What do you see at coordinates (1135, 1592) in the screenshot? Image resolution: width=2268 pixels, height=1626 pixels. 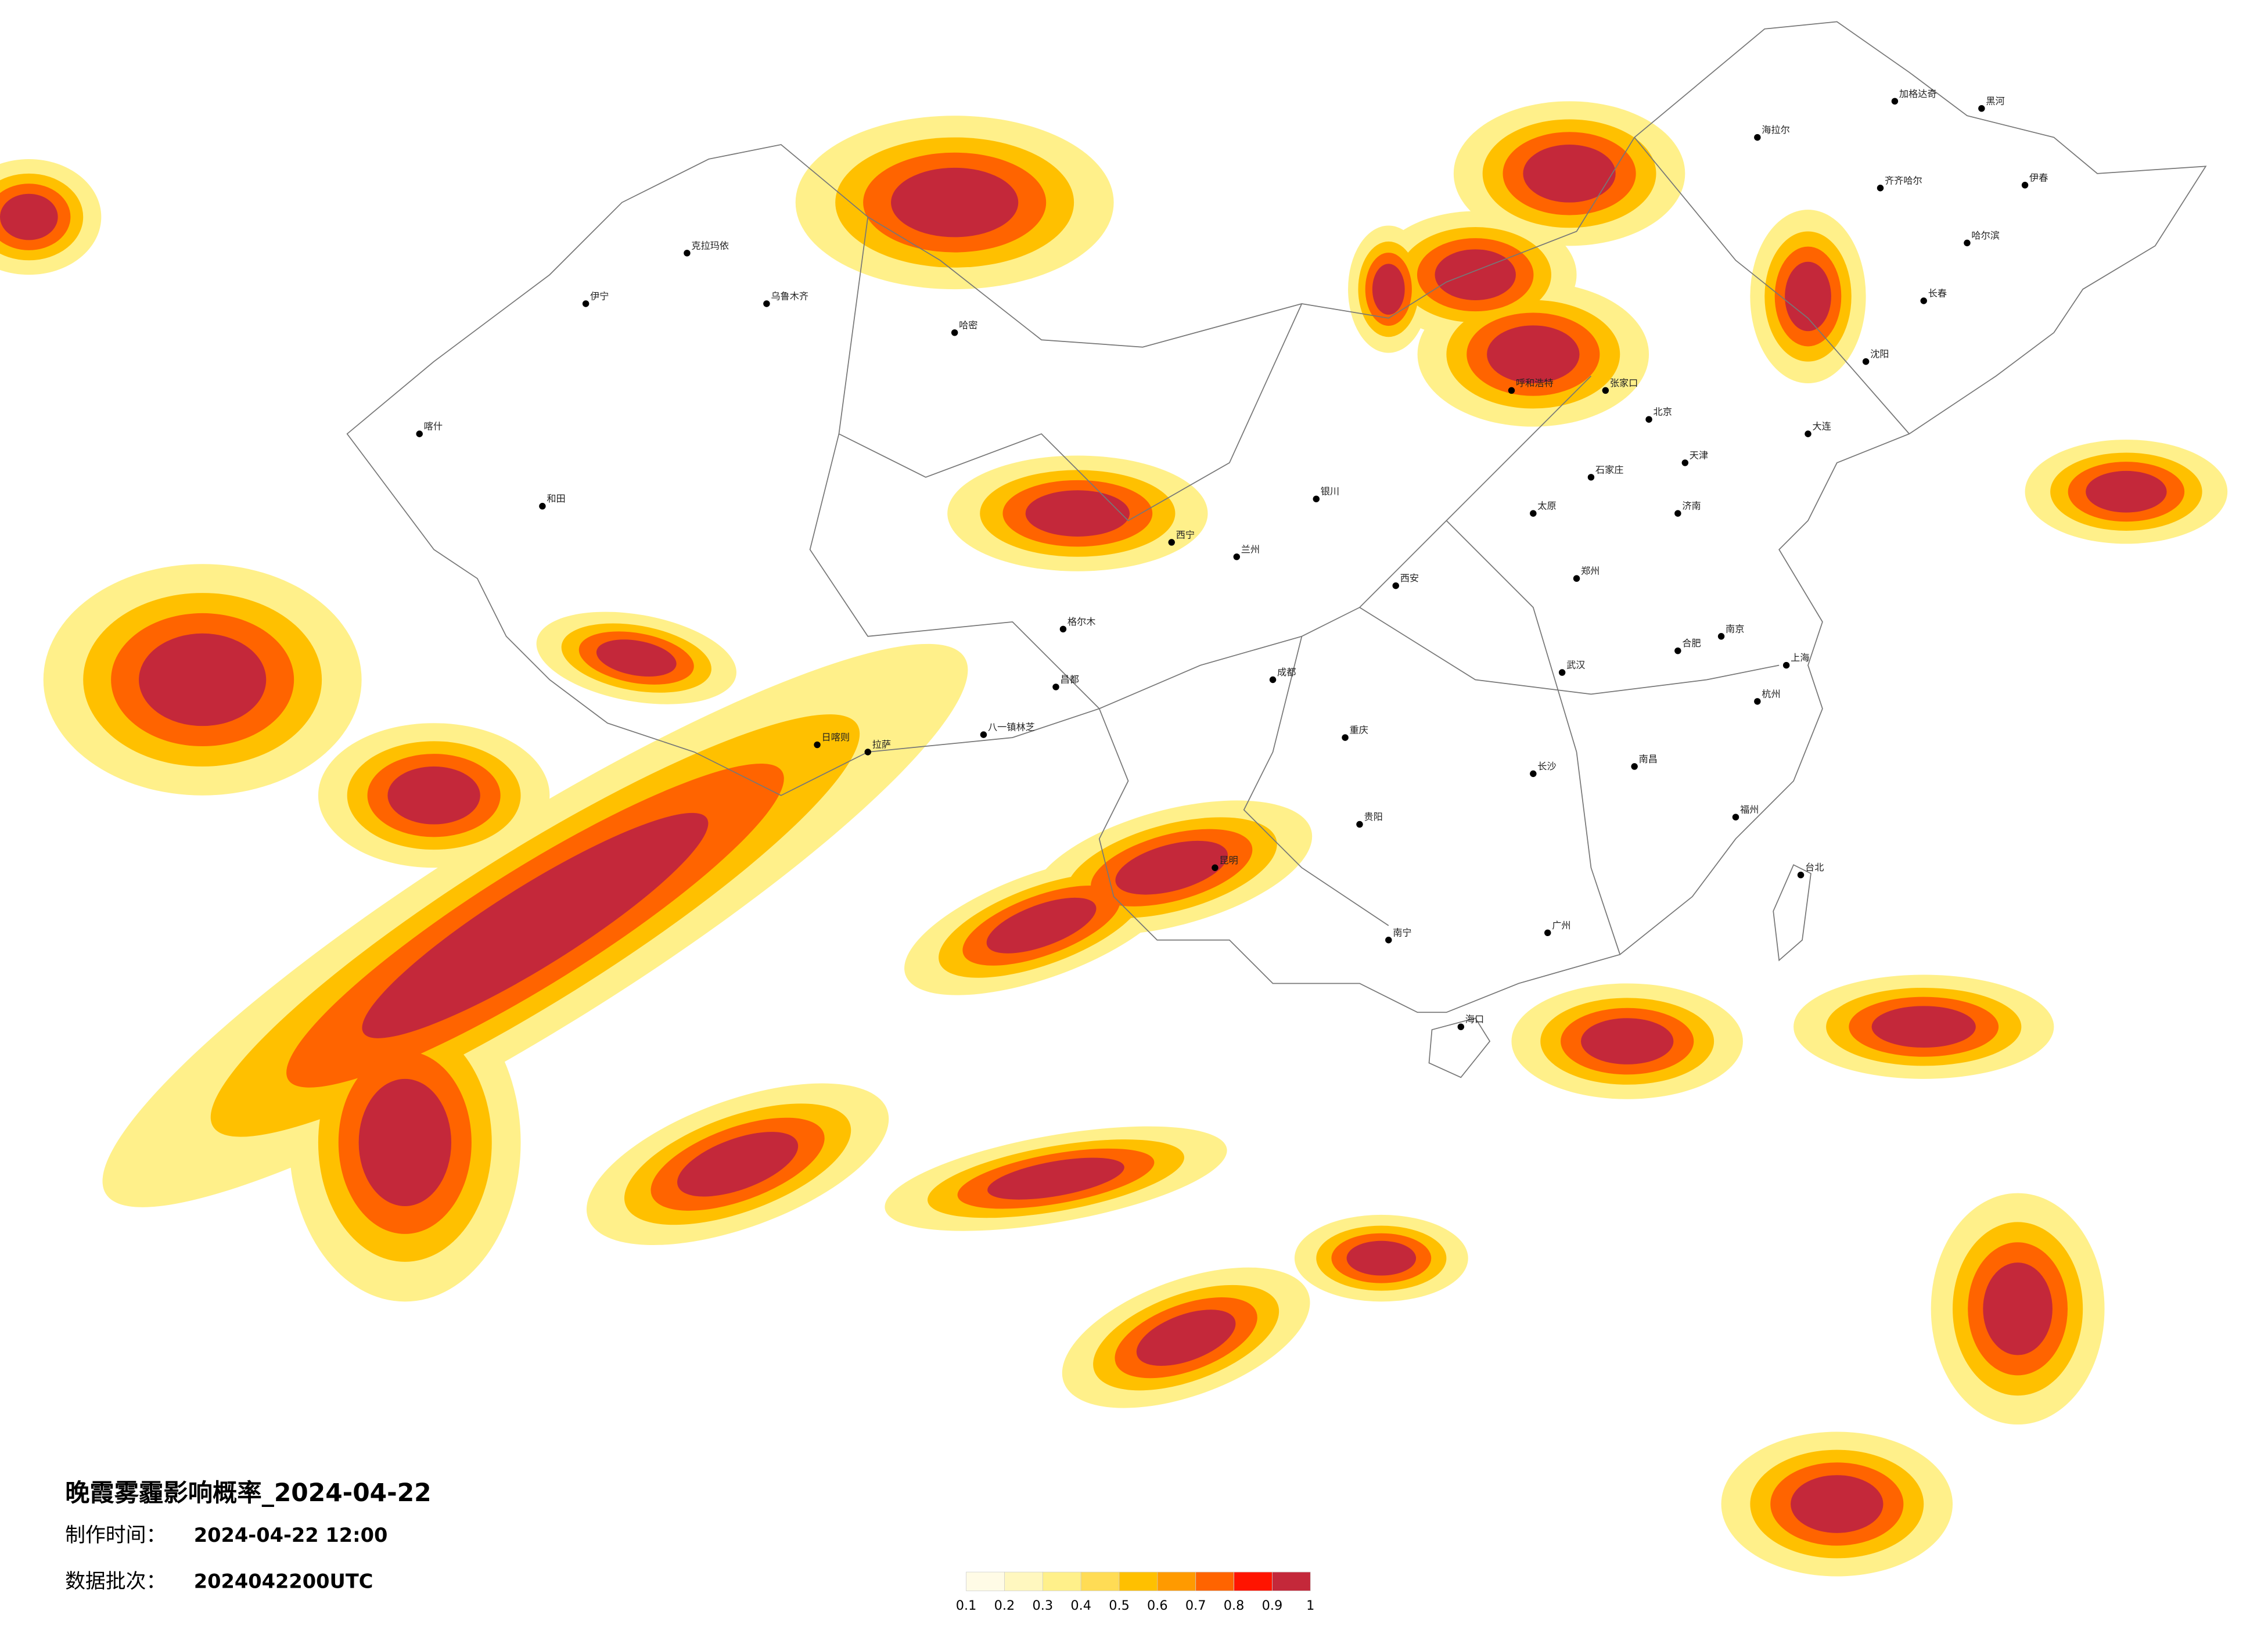 I see `legend: 0.1 0.2 0.3 0.4 0.5 0.6 0.7 0.8 0.9 1` at bounding box center [1135, 1592].